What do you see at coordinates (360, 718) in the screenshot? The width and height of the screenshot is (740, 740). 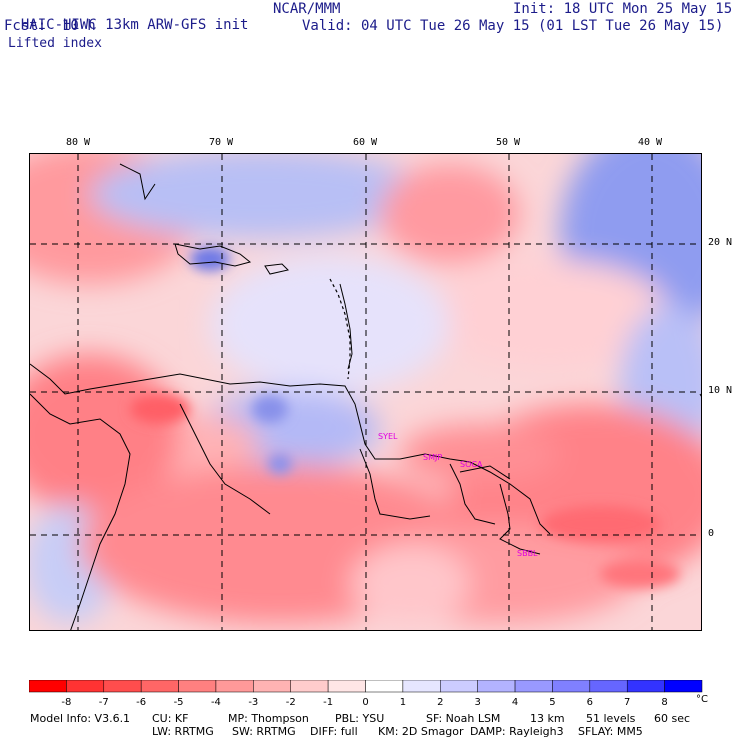 I see `model-info-pbl: PBL: YSU` at bounding box center [360, 718].